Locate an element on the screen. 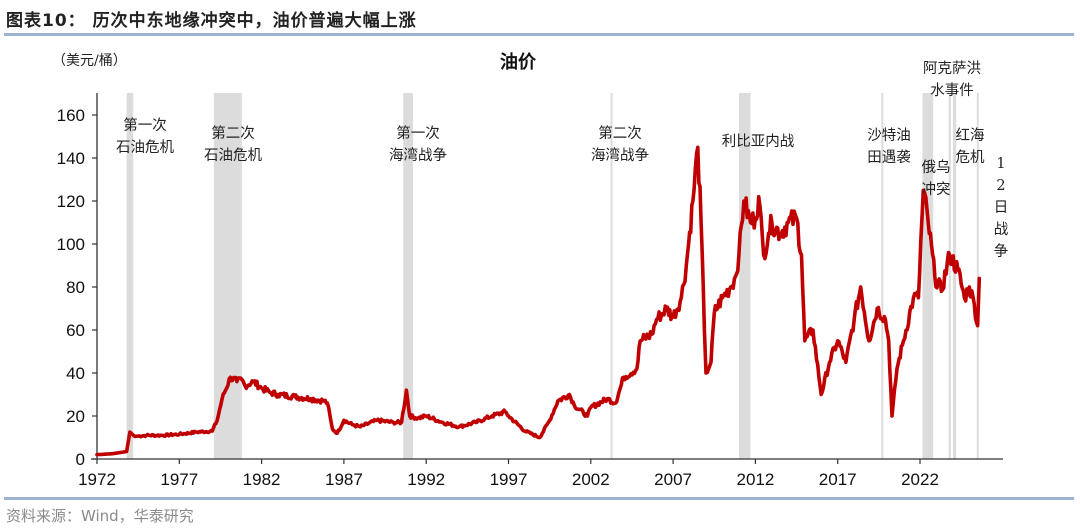 The width and height of the screenshot is (1080, 528). x-tick-label: 1982 is located at coordinates (262, 479).